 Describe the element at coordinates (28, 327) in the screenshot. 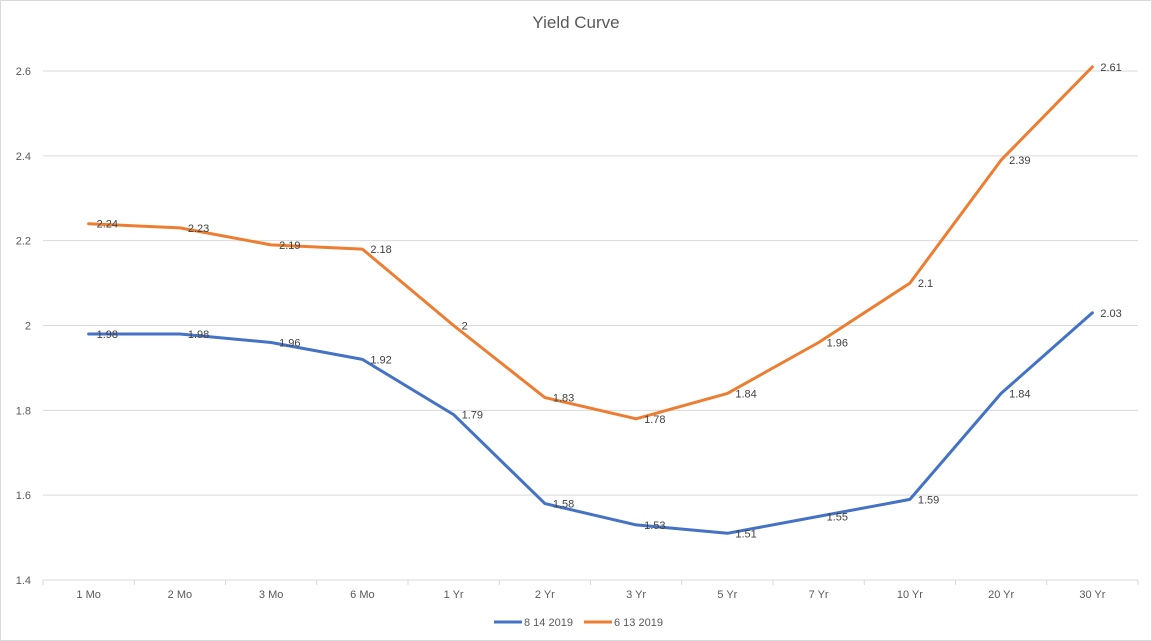

I see `y-tick-label: 2` at that location.